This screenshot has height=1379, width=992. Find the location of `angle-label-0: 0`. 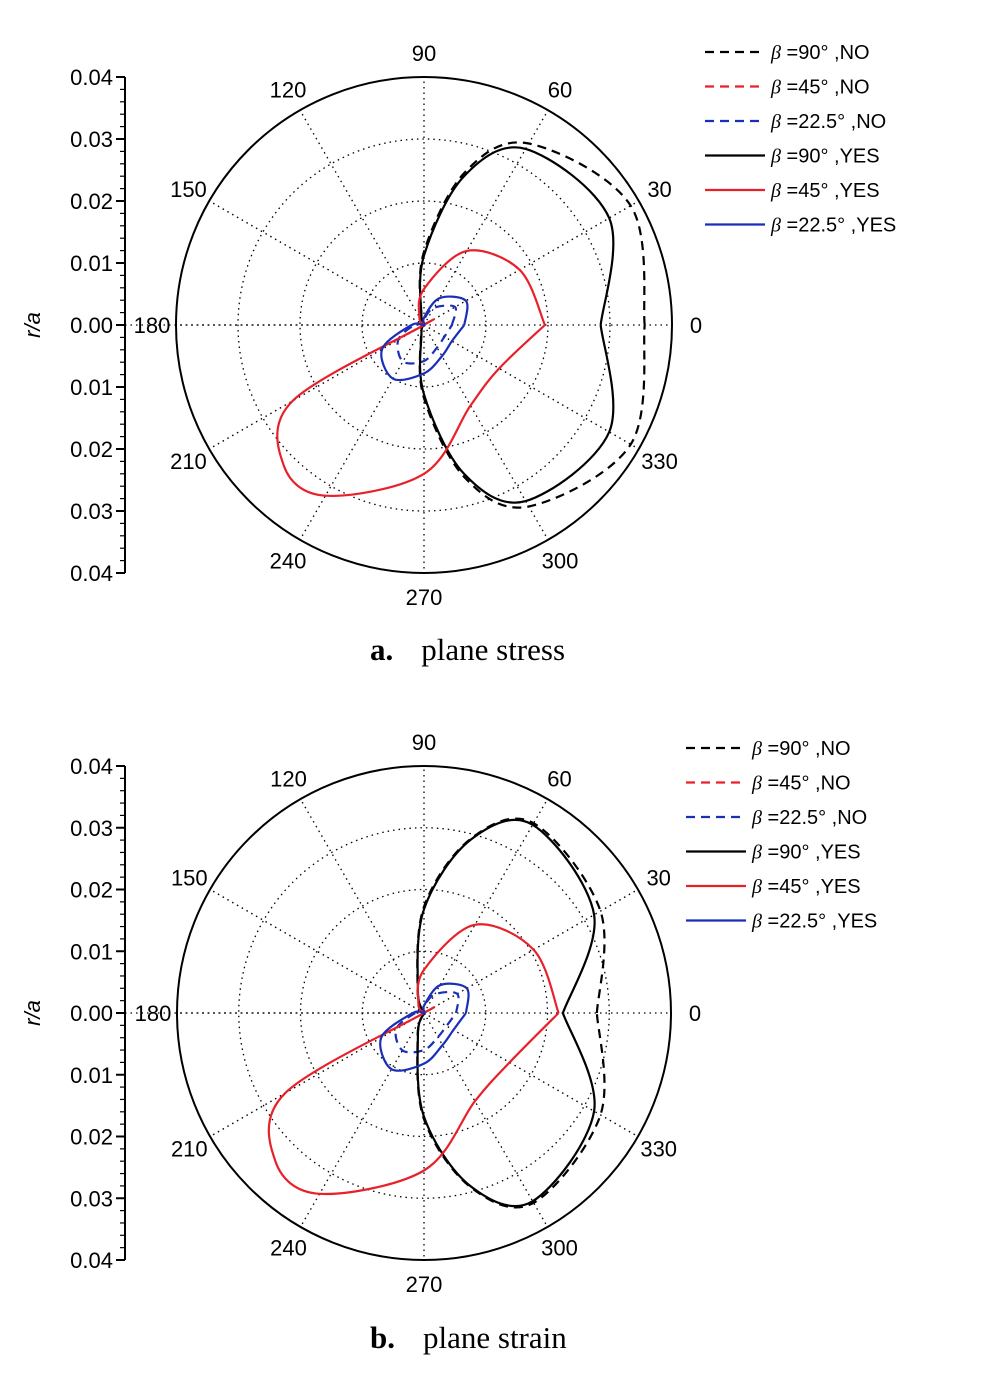

angle-label-0: 0 is located at coordinates (696, 325).